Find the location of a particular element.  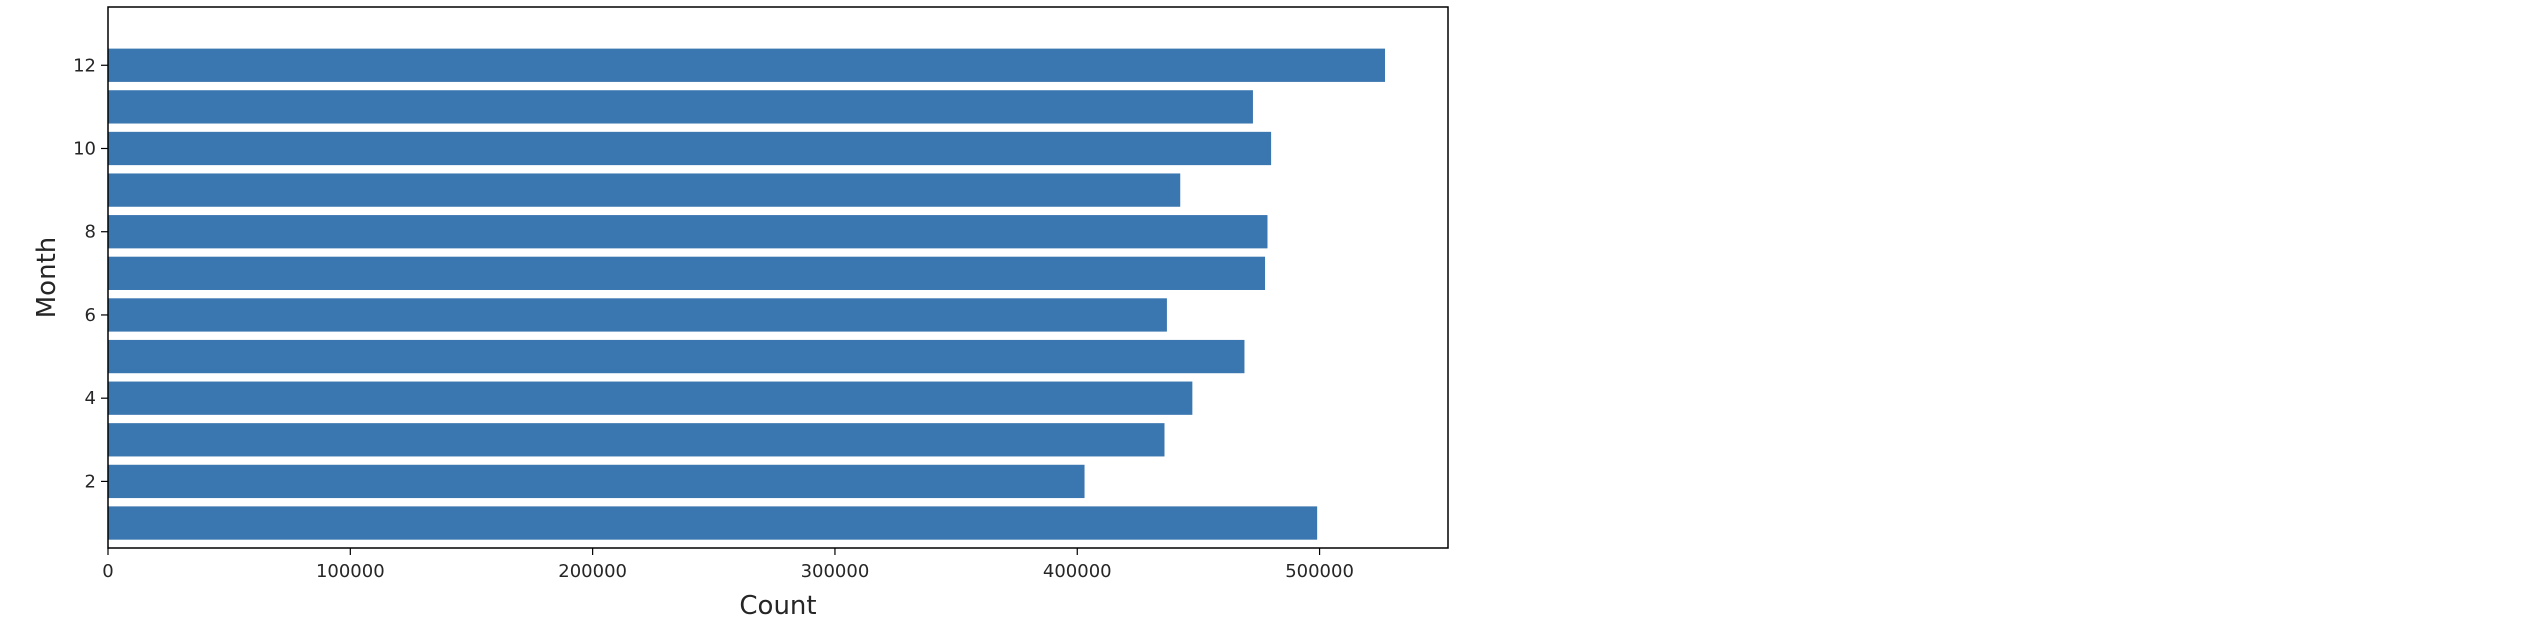

x-tick-label: 200000 is located at coordinates (592, 571).